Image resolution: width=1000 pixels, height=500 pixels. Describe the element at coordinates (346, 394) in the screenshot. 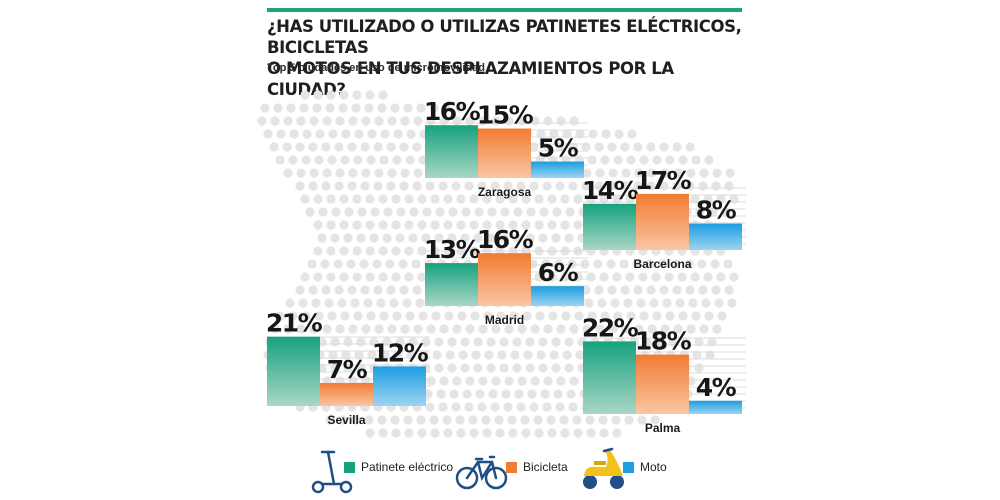

I see `bar-sevilla-bicicleta` at that location.